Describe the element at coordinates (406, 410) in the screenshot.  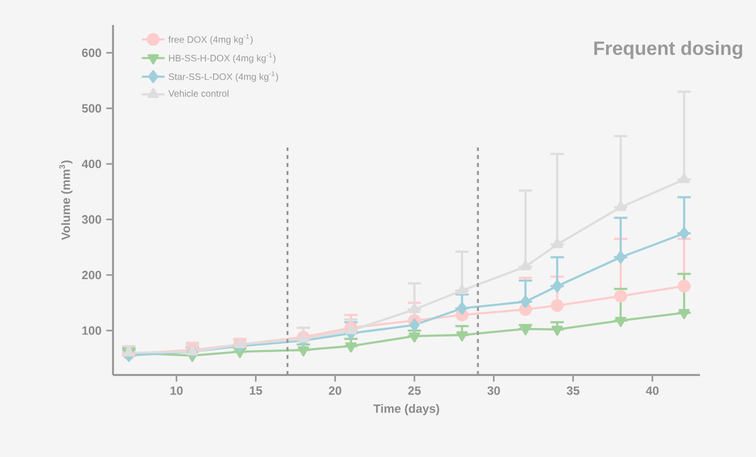
I see `x-axis-title: Time (days)` at that location.